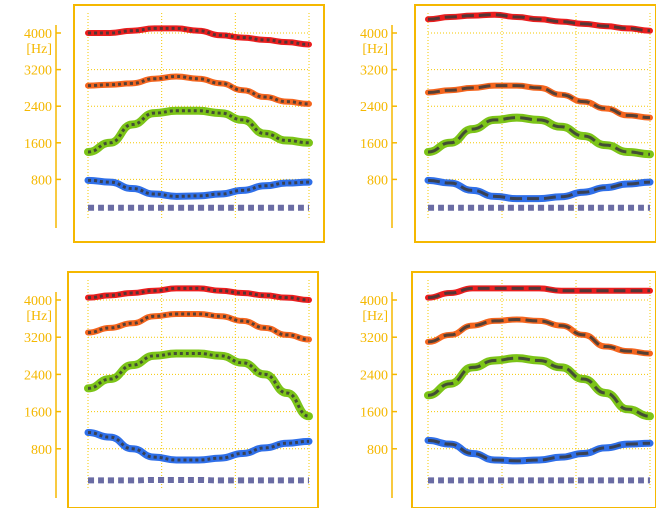 The image size is (656, 508). I want to click on series-line-f4, so click(198, 294).